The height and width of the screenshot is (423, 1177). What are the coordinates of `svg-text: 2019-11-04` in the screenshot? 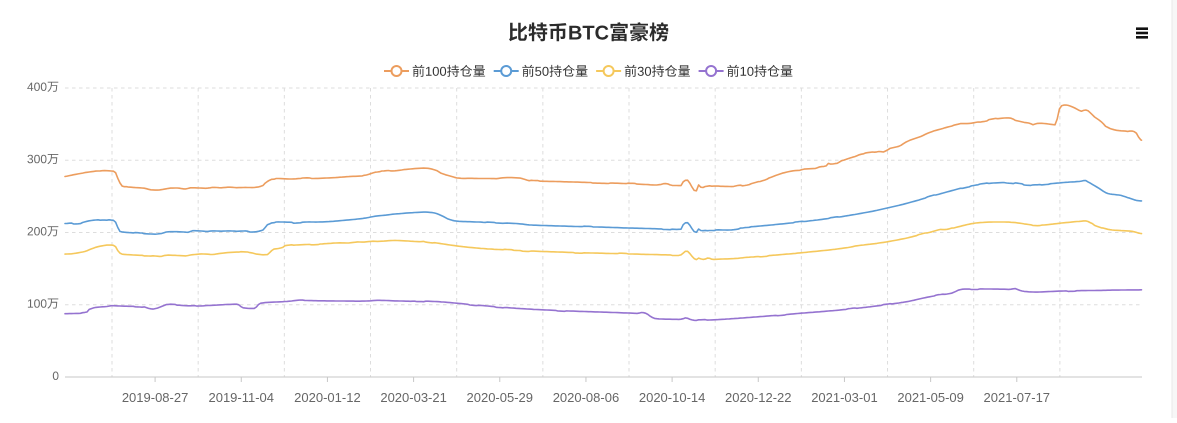 It's located at (241, 397).